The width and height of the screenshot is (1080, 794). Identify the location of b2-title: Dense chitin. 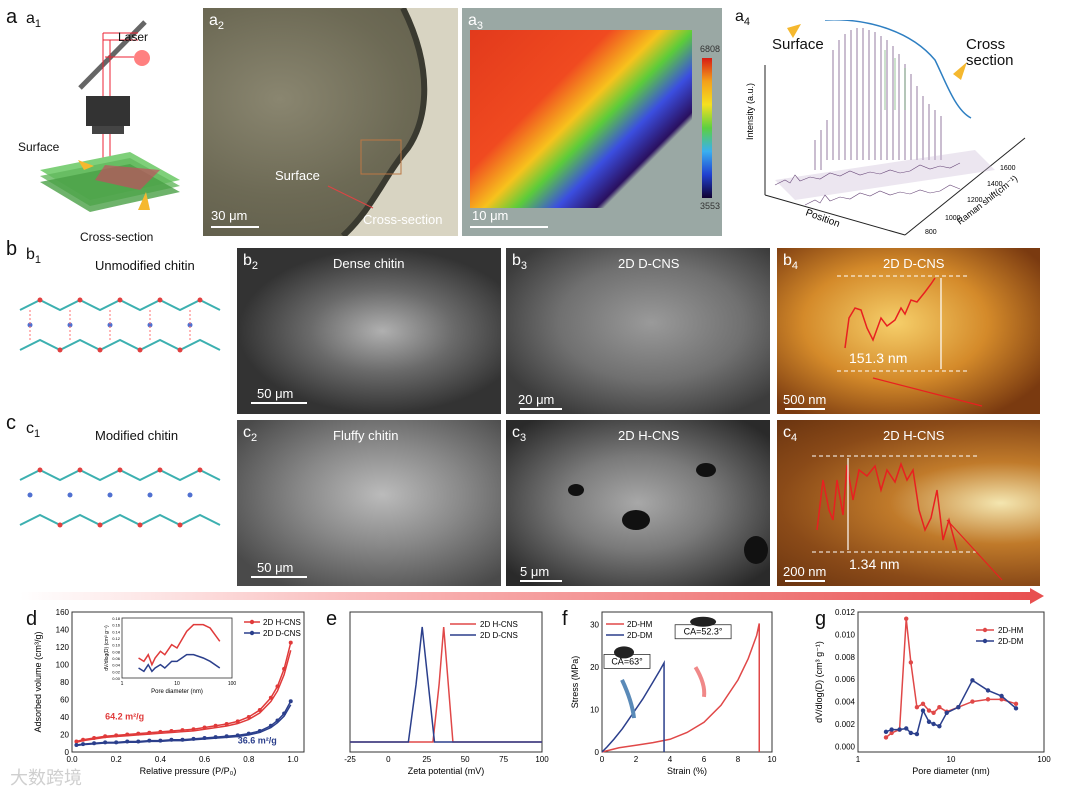
(369, 263).